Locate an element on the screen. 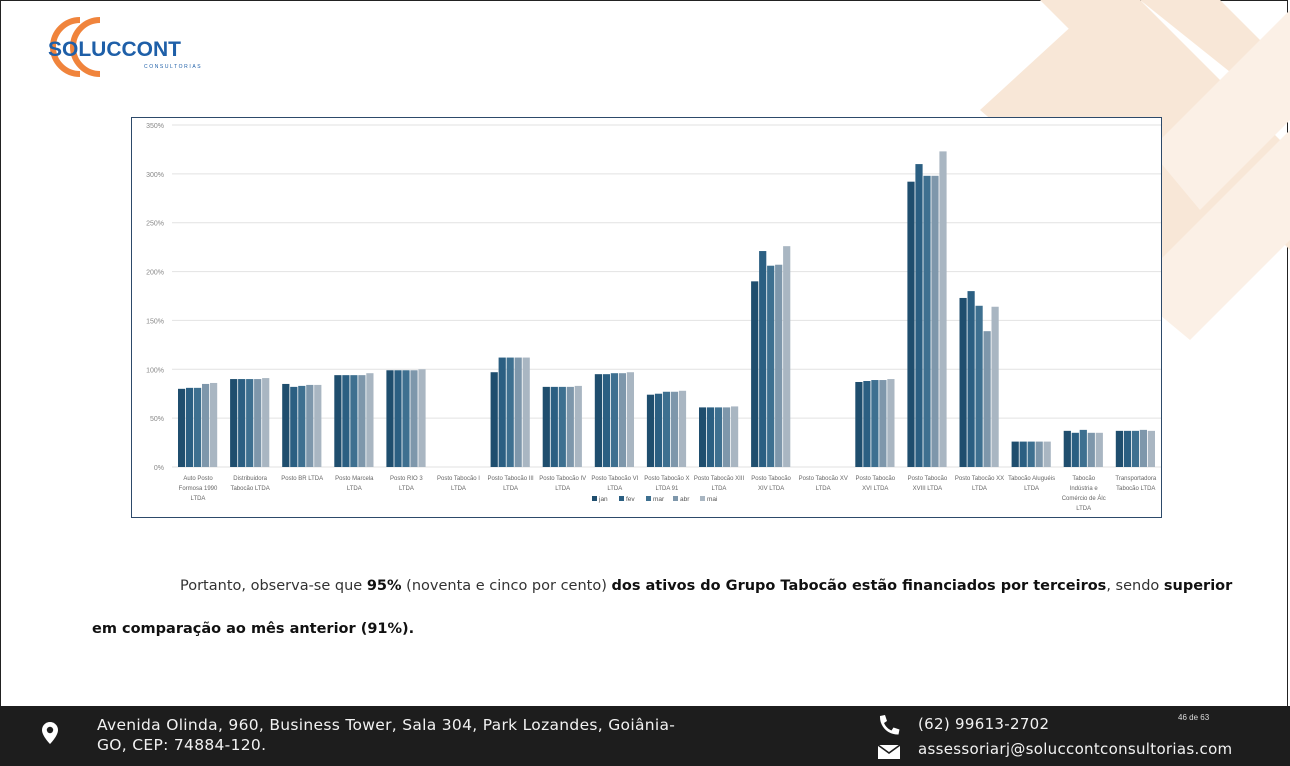 The image size is (1290, 766). x-category-label: Posto Tabocão I is located at coordinates (458, 479).